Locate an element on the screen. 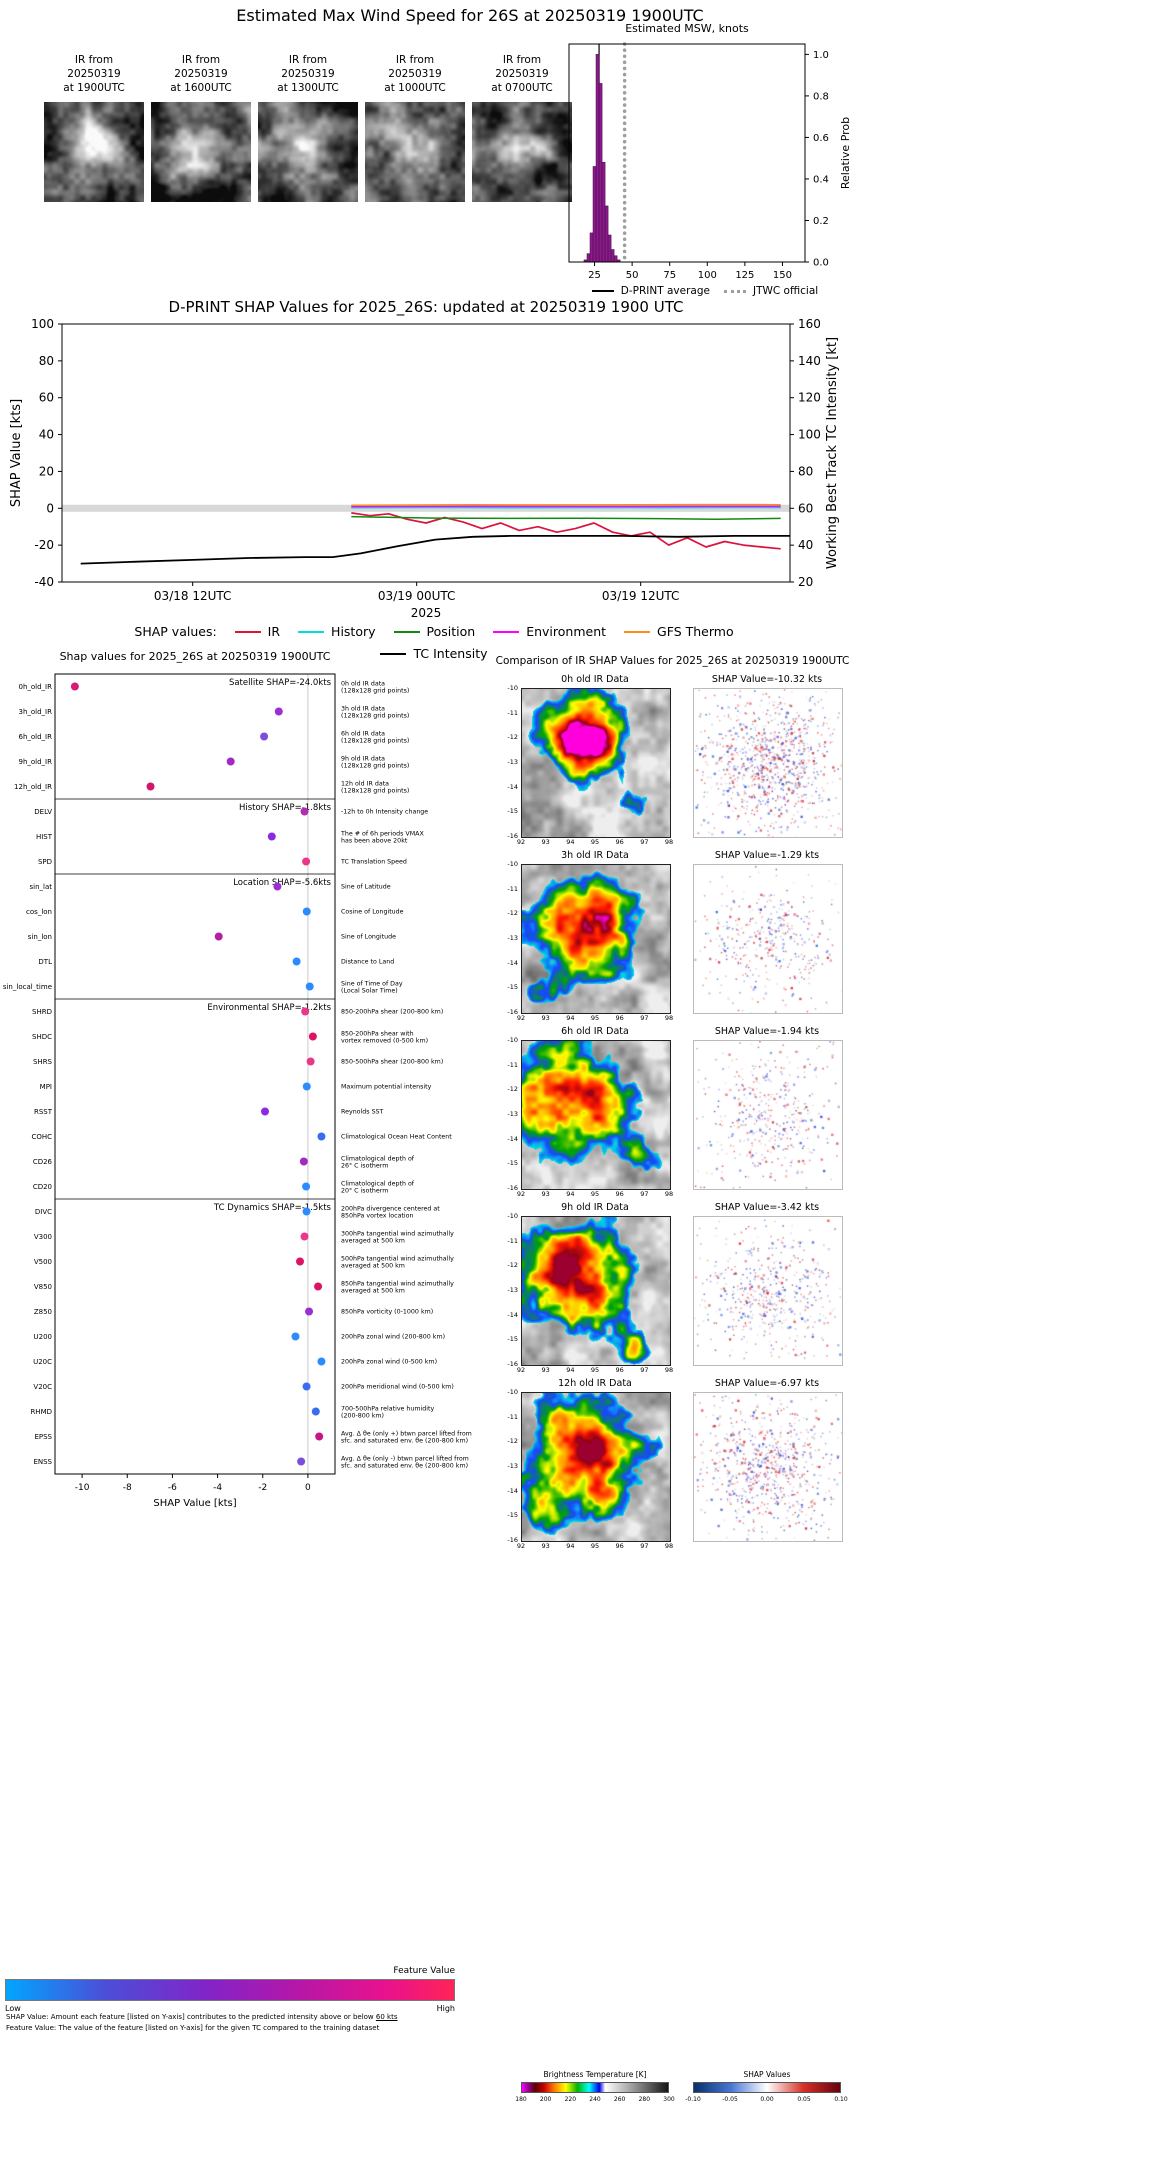 The image size is (1168, 2158). feature-desc: 700-500hPa relative humidity (200-800 km) is located at coordinates (388, 1413).